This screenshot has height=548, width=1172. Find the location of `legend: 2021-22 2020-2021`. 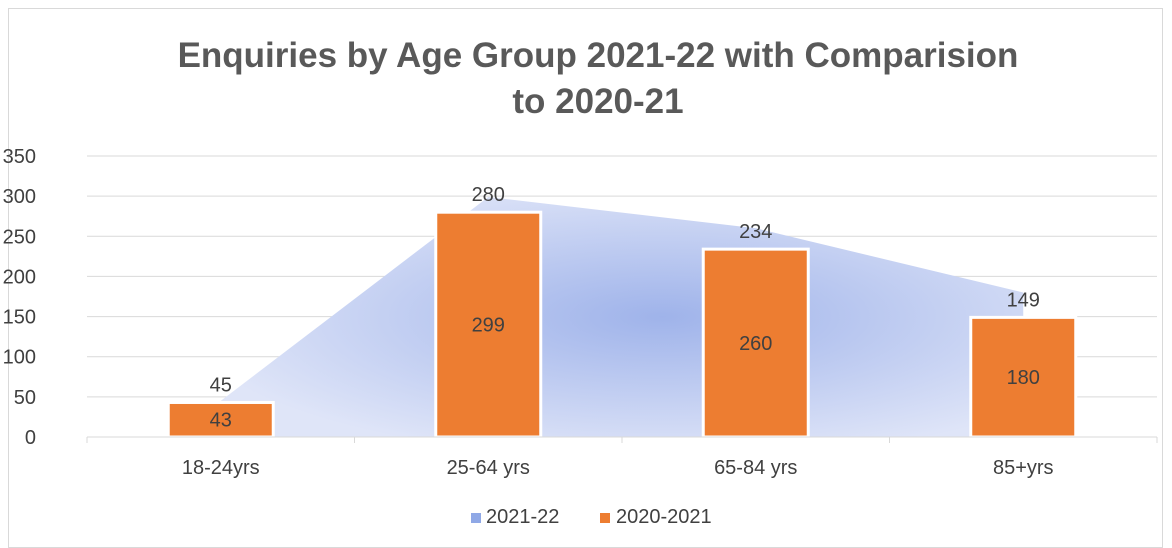

legend: 2021-22 2020-2021 is located at coordinates (591, 517).